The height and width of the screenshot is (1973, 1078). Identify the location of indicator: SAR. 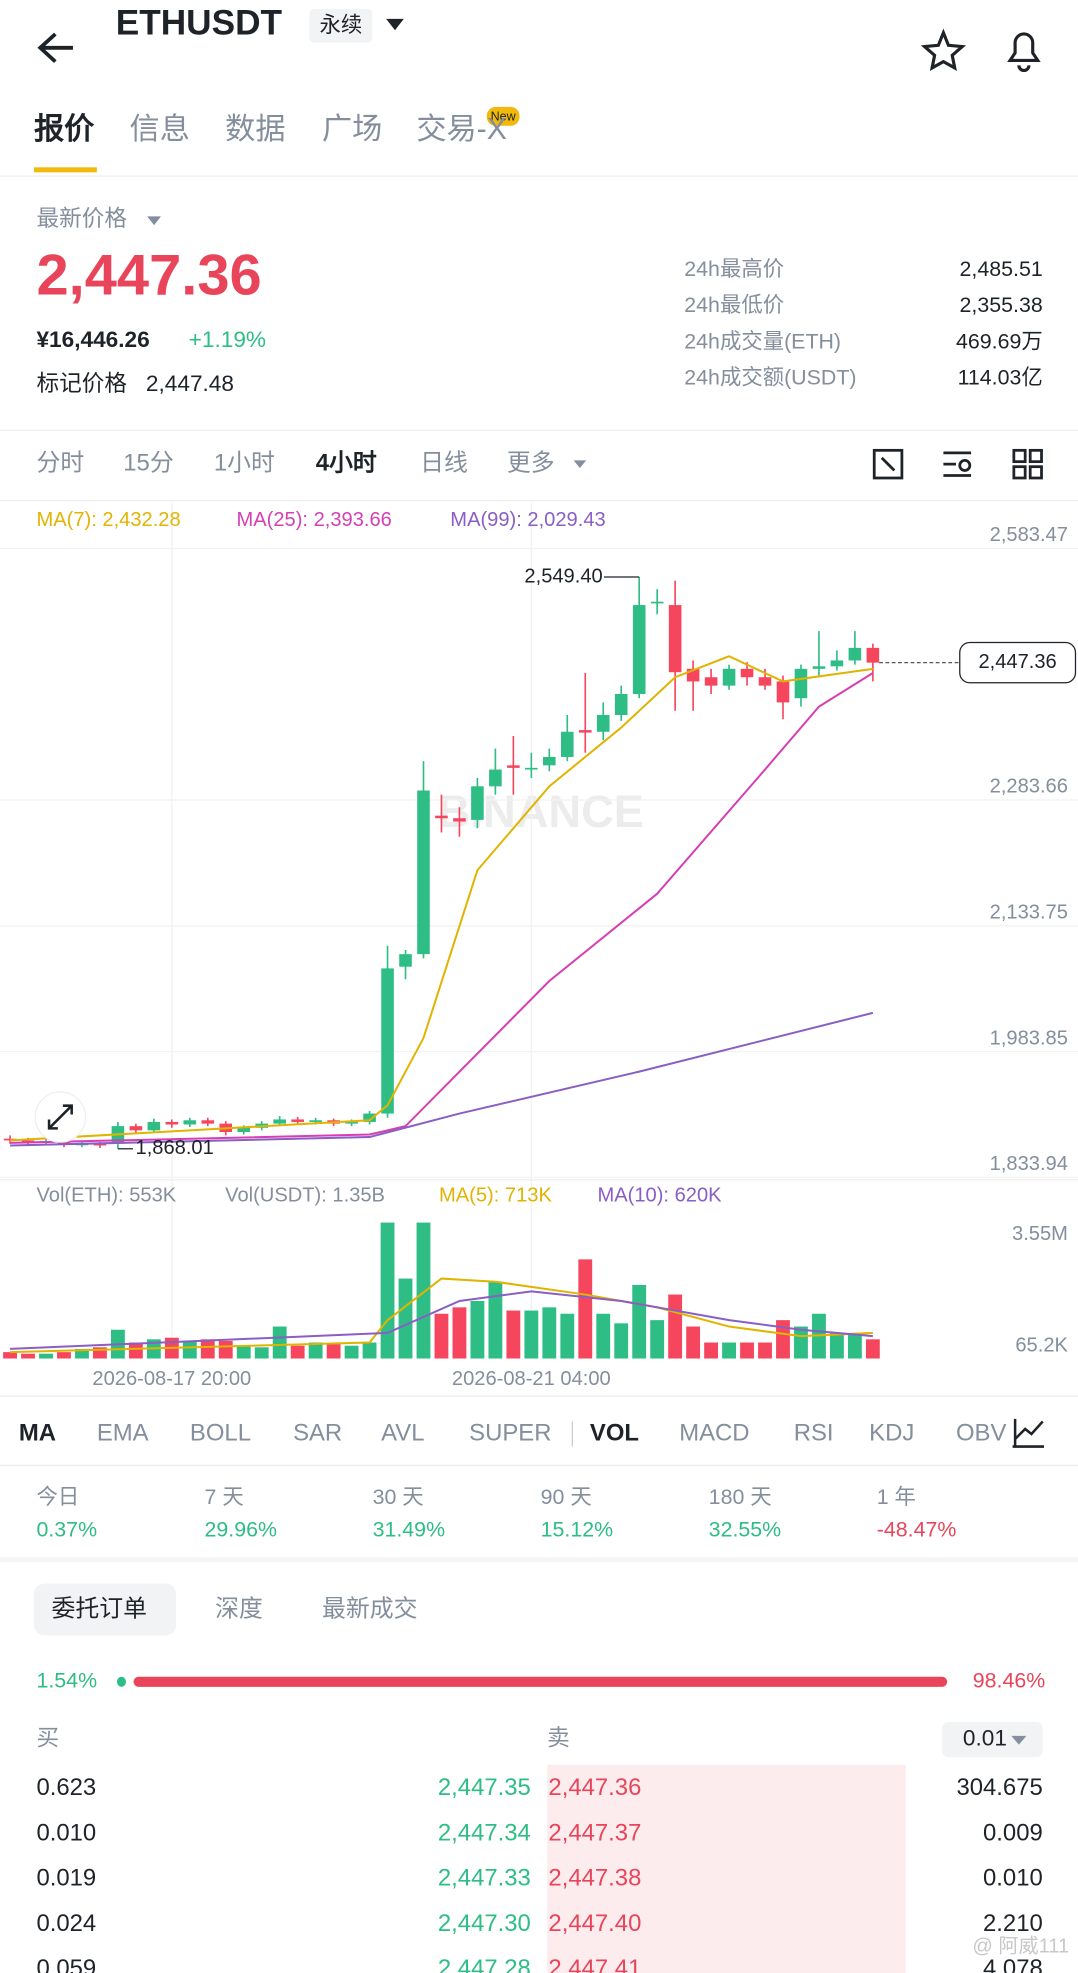
(317, 1432).